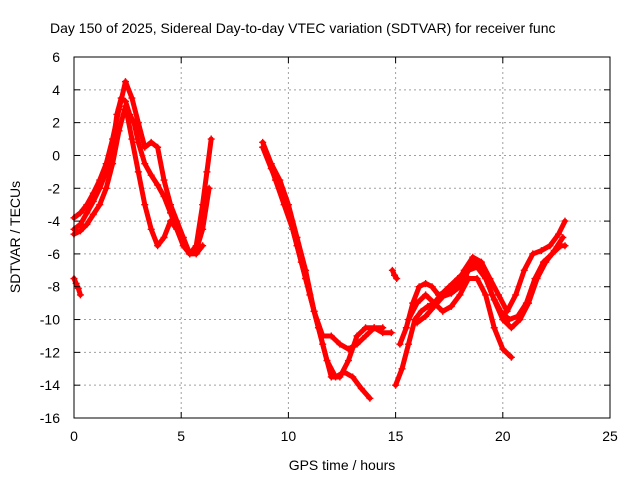 The image size is (640, 480). What do you see at coordinates (15, 237) in the screenshot?
I see `y-axis-title: SDTVAR / TECUs` at bounding box center [15, 237].